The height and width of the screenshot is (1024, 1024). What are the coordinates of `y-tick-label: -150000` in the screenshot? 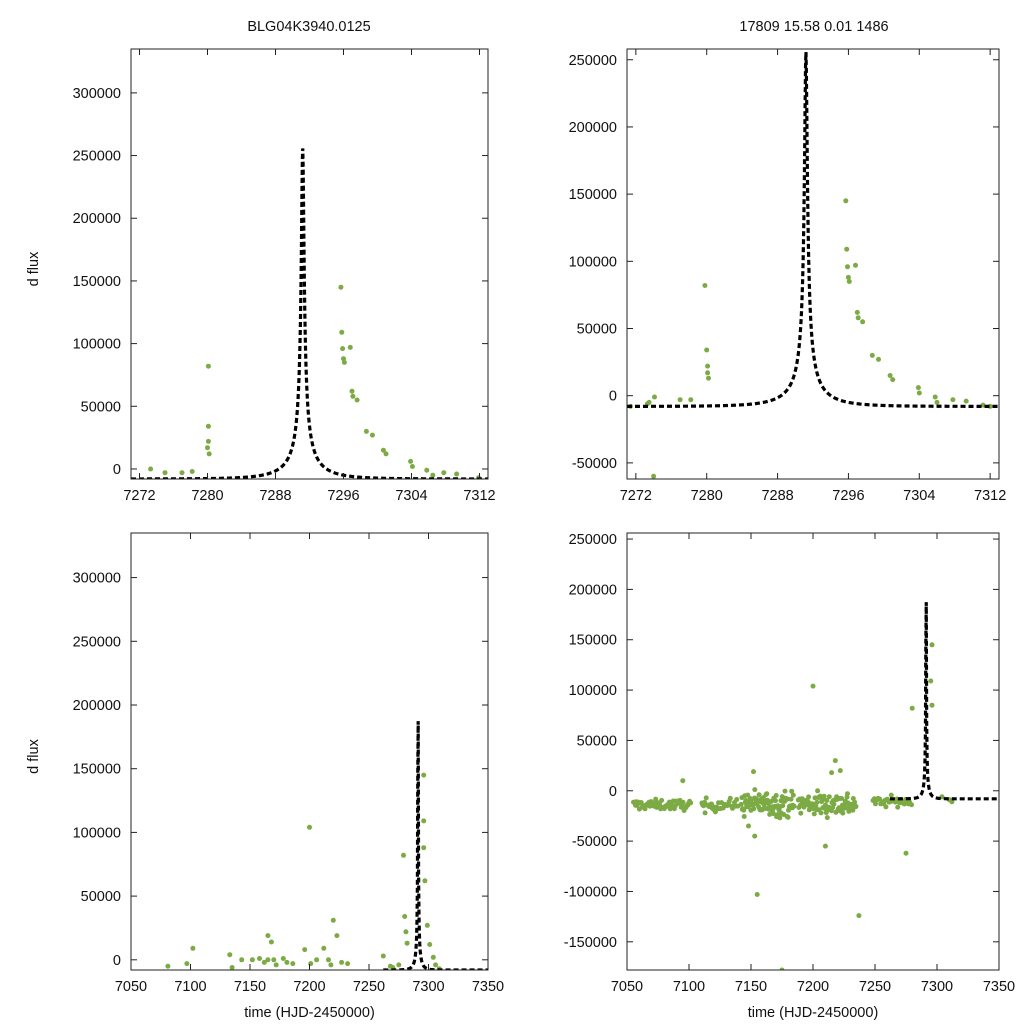 It's located at (590, 943).